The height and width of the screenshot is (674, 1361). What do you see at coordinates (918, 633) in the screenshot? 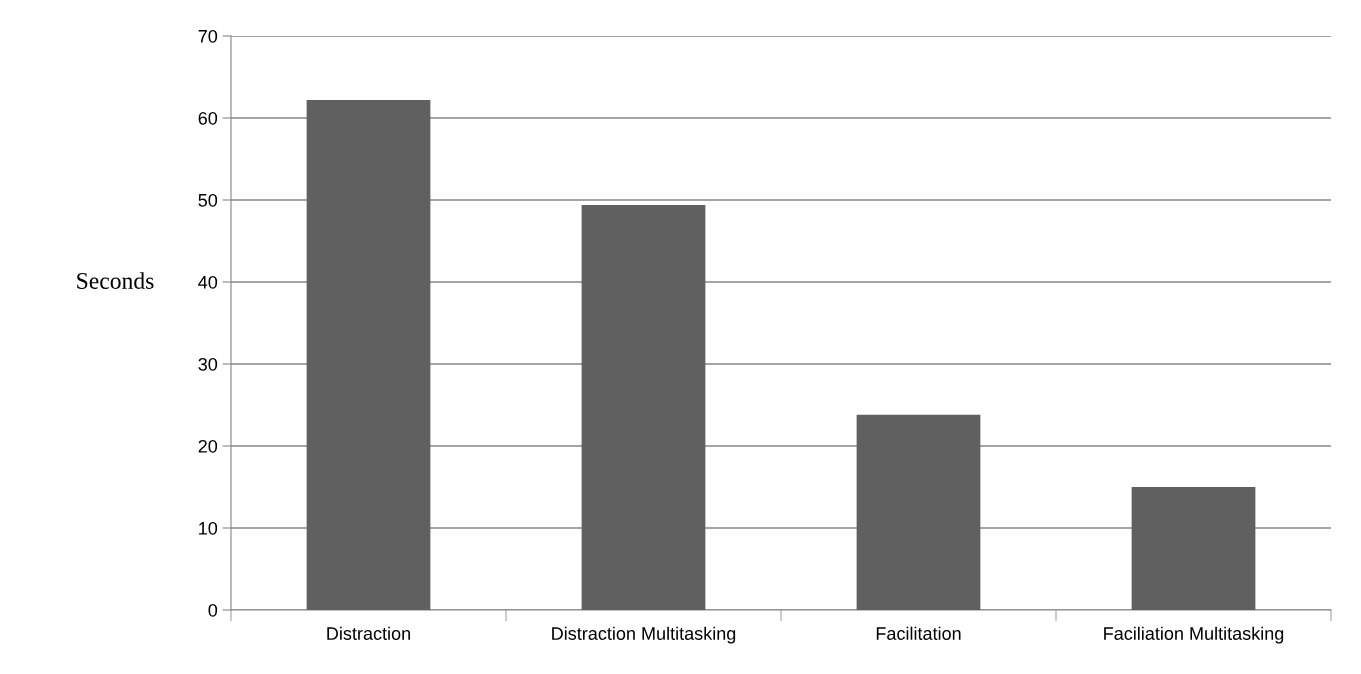
I see `x-tick-label: Facilitation` at bounding box center [918, 633].